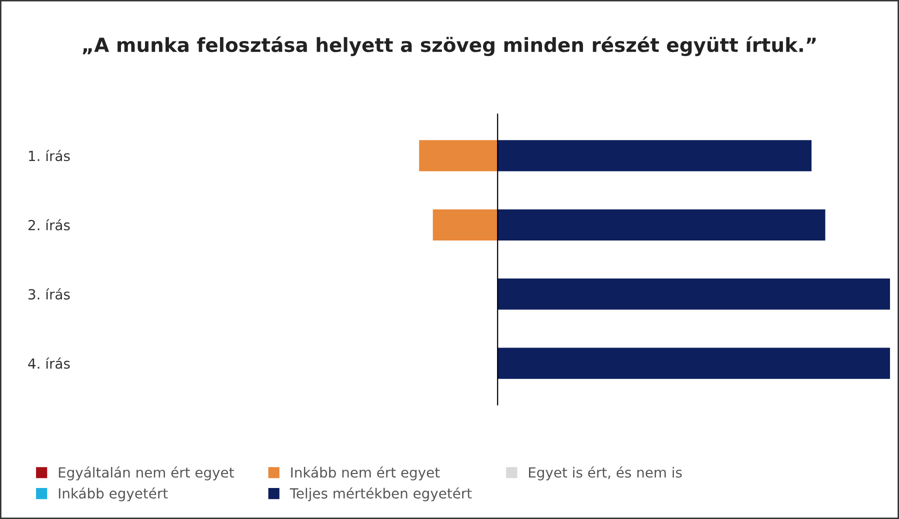 The height and width of the screenshot is (519, 899). Describe the element at coordinates (449, 46) in the screenshot. I see `chart-title: „A munka felosztása helyett a szöveg minden részét együtt írtuk.”` at that location.